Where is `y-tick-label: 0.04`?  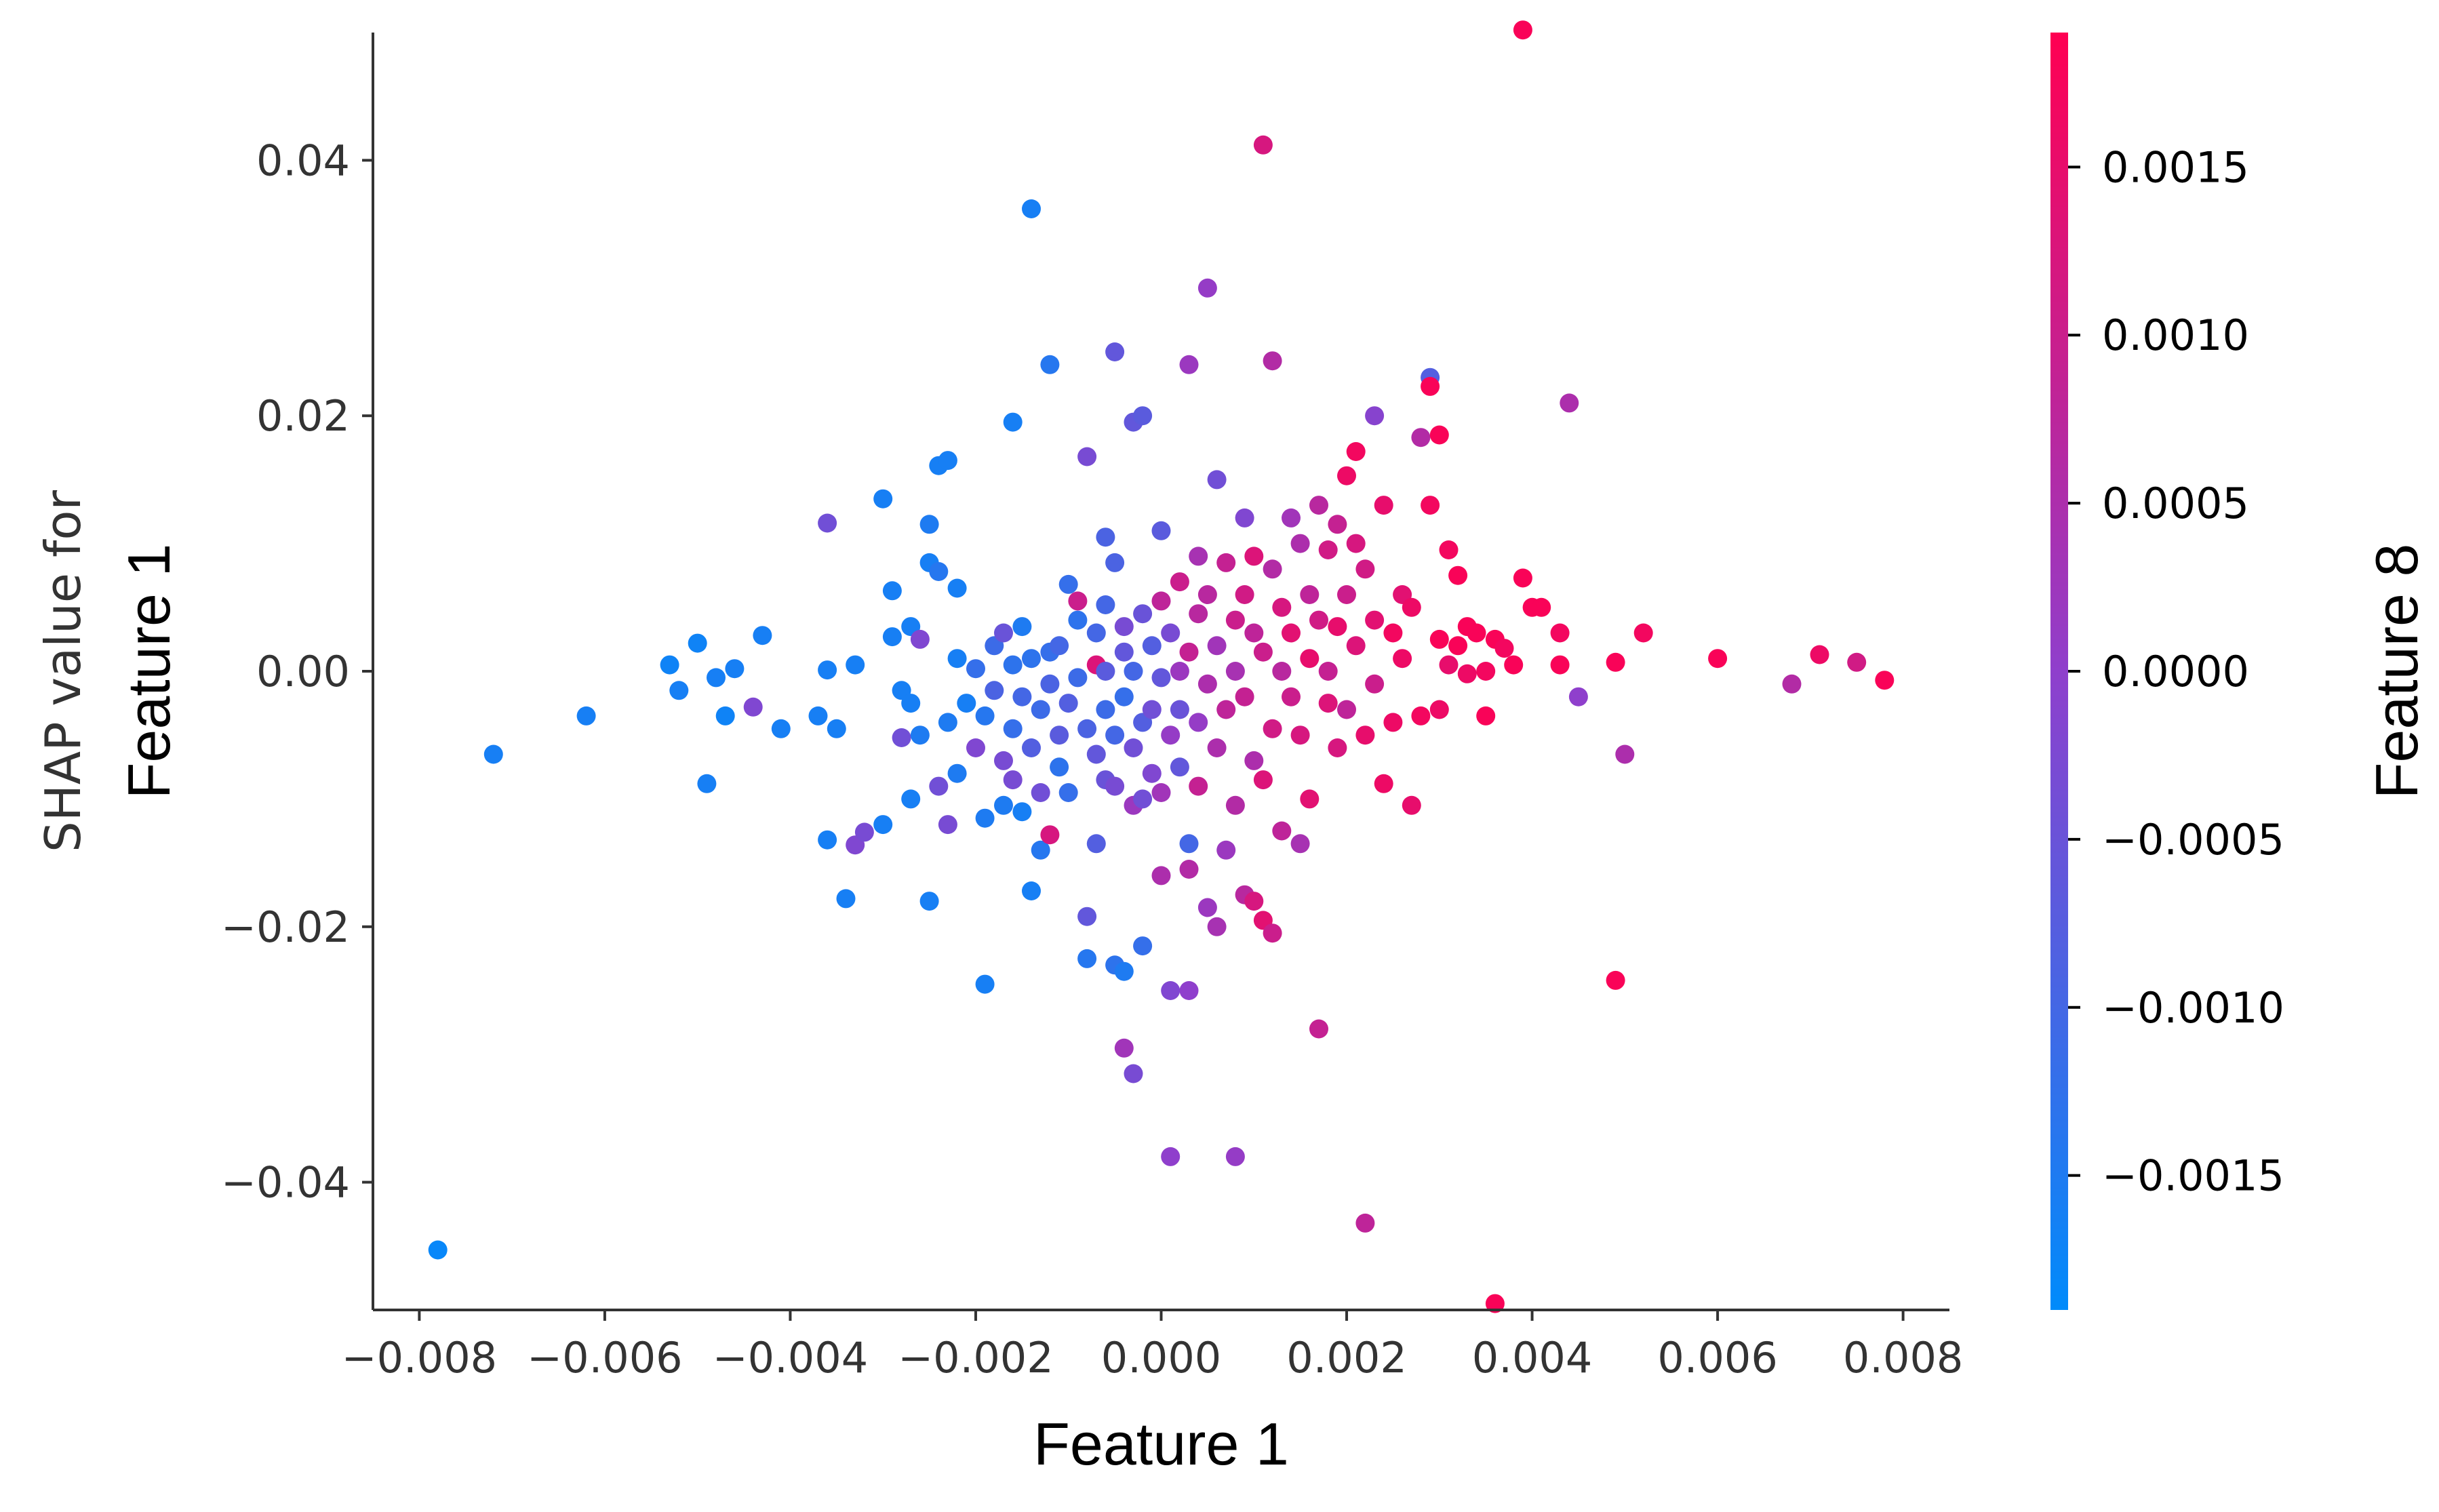
y-tick-label: 0.04 is located at coordinates (303, 161).